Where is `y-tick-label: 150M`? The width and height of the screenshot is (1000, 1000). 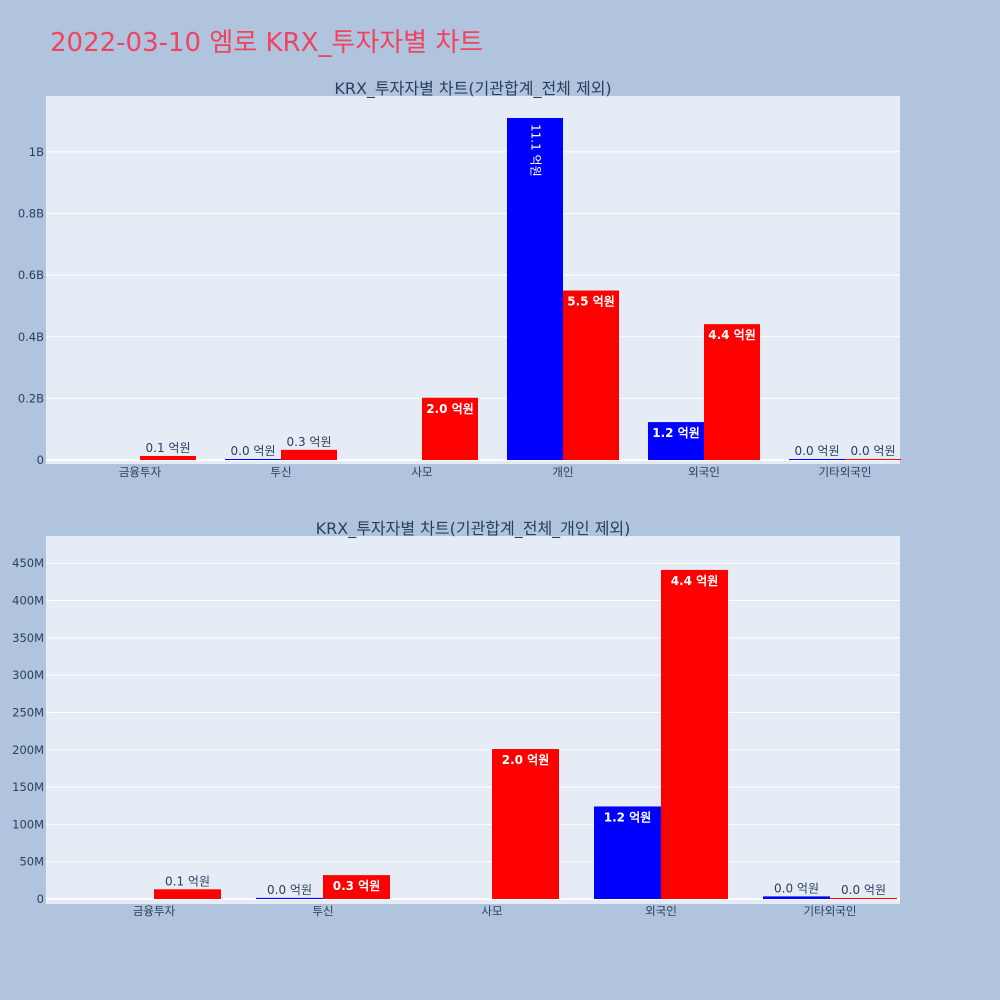 y-tick-label: 150M is located at coordinates (28, 787).